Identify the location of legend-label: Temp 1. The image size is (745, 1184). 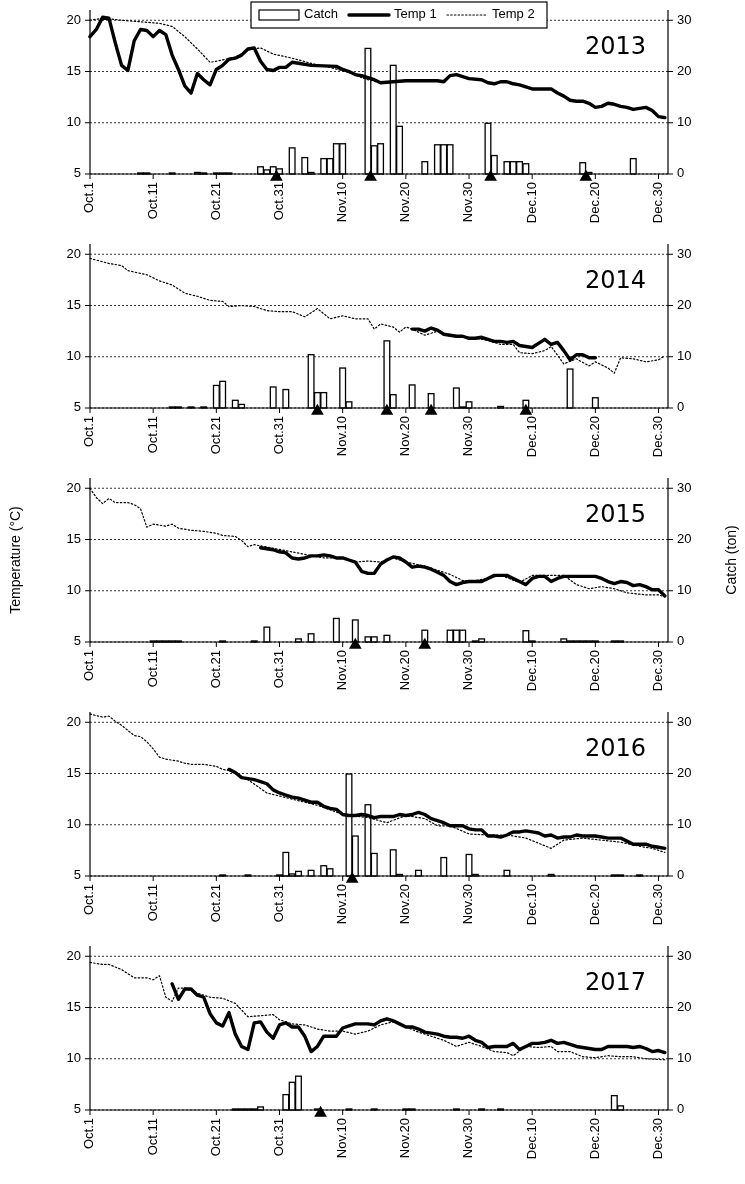
(415, 14).